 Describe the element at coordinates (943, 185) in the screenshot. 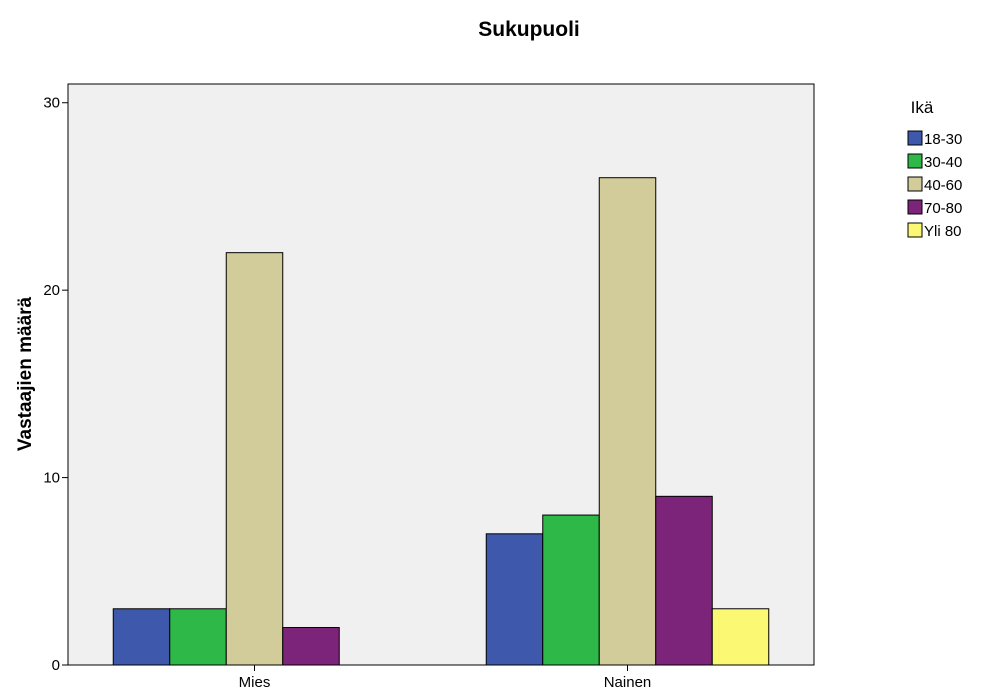

I see `legend-label: 40-60` at that location.